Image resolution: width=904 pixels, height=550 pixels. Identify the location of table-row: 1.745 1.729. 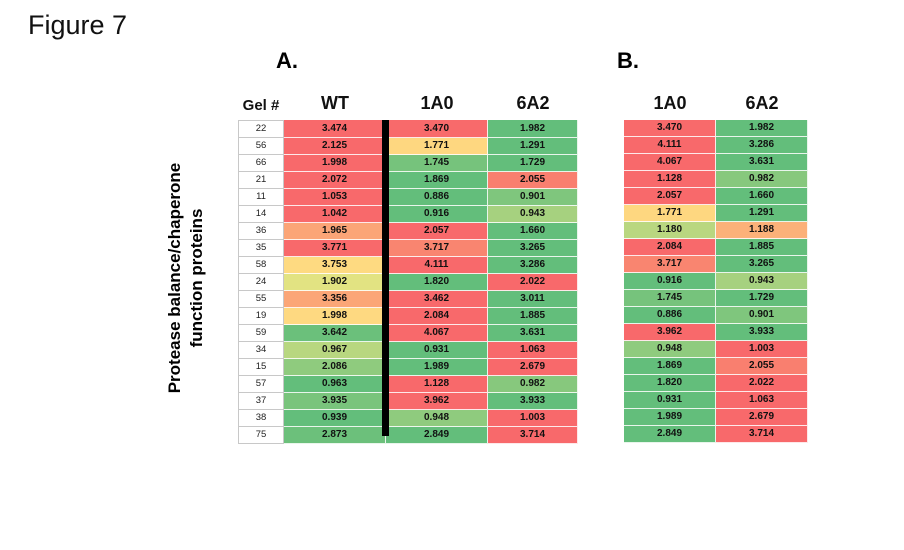
(716, 298).